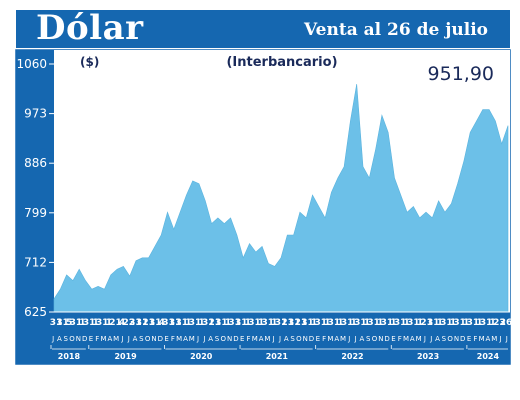  I want to click on y-tick-label: 625, so click(35, 312).